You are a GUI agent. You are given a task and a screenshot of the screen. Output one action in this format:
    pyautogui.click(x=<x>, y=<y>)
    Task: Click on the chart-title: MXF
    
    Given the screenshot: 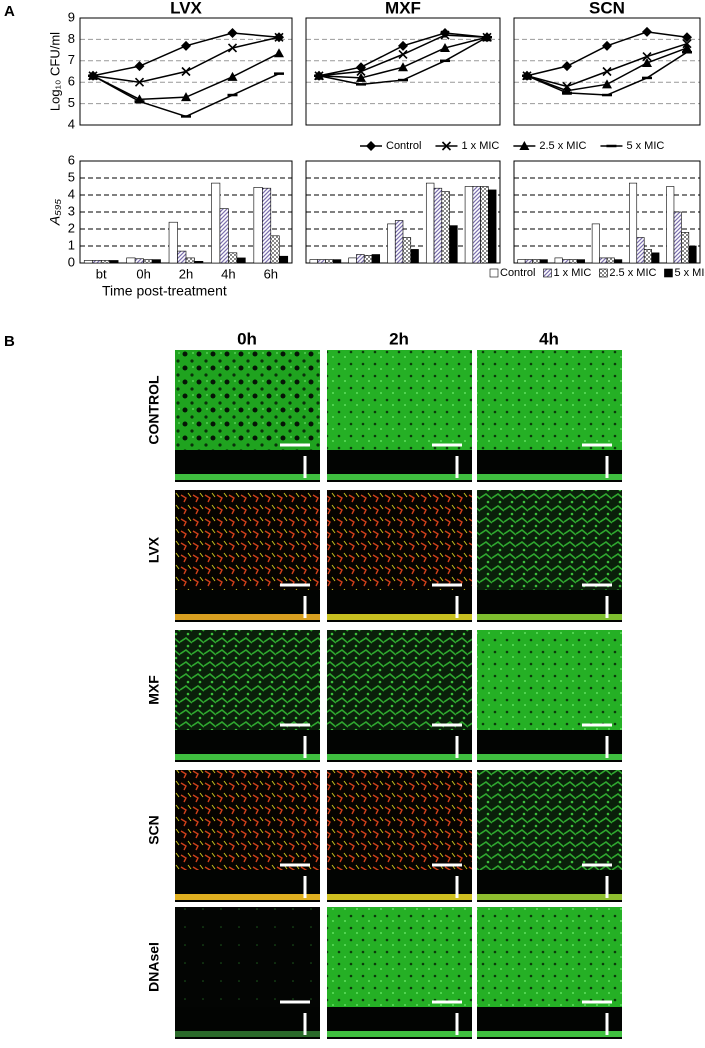 What is the action you would take?
    pyautogui.click(x=403, y=8)
    